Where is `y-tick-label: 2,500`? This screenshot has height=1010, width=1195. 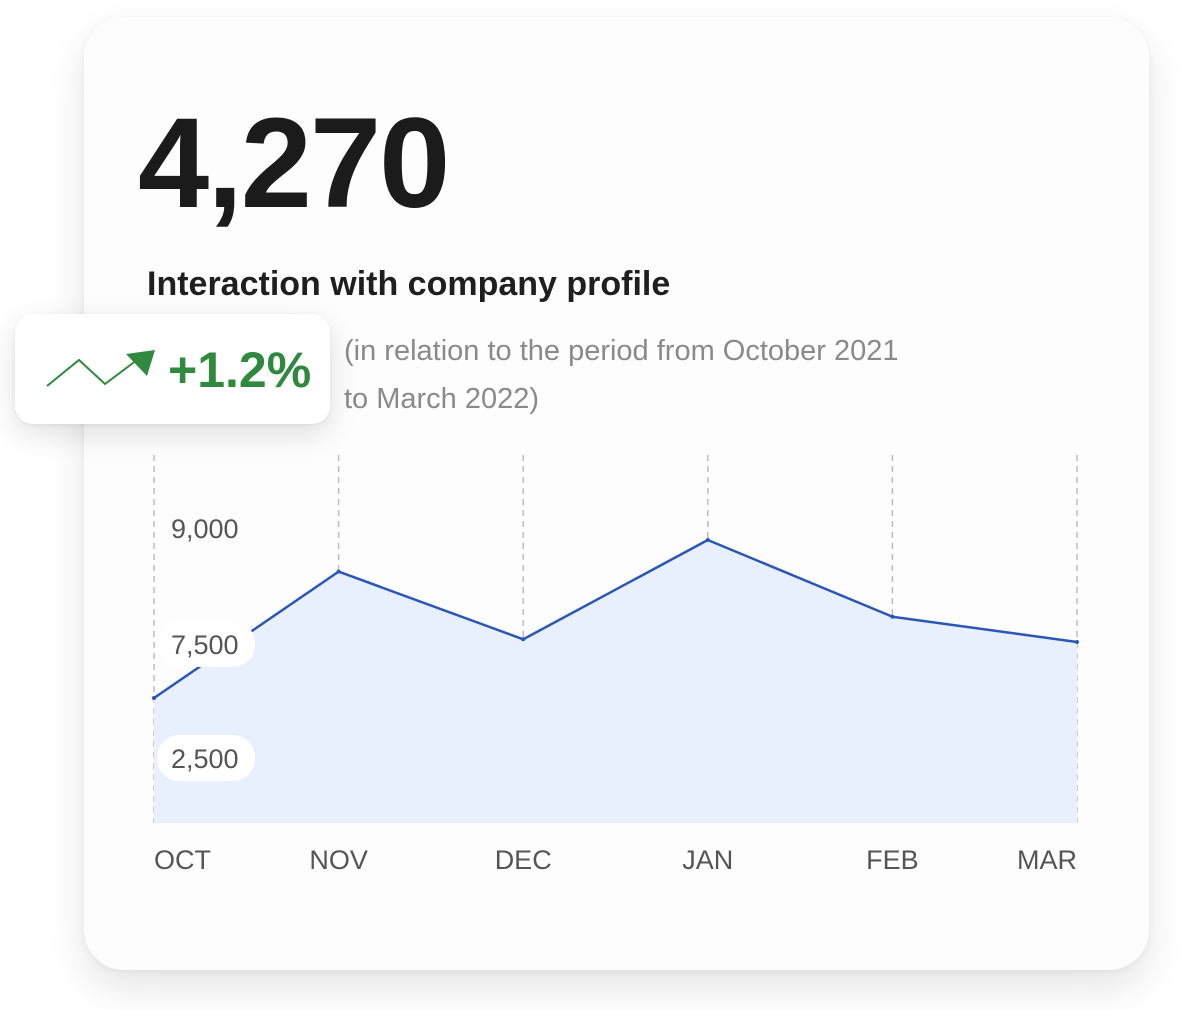 y-tick-label: 2,500 is located at coordinates (205, 759).